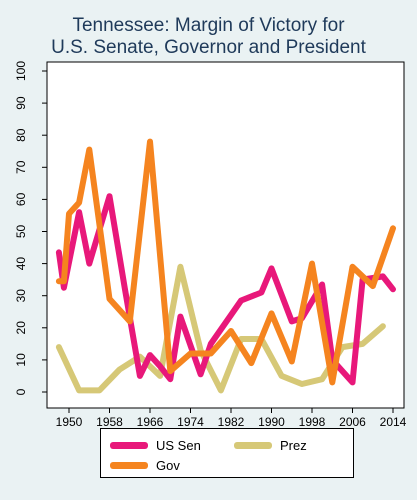 Image resolution: width=417 pixels, height=500 pixels. Describe the element at coordinates (21, 296) in the screenshot. I see `y-tick-label: 30` at that location.